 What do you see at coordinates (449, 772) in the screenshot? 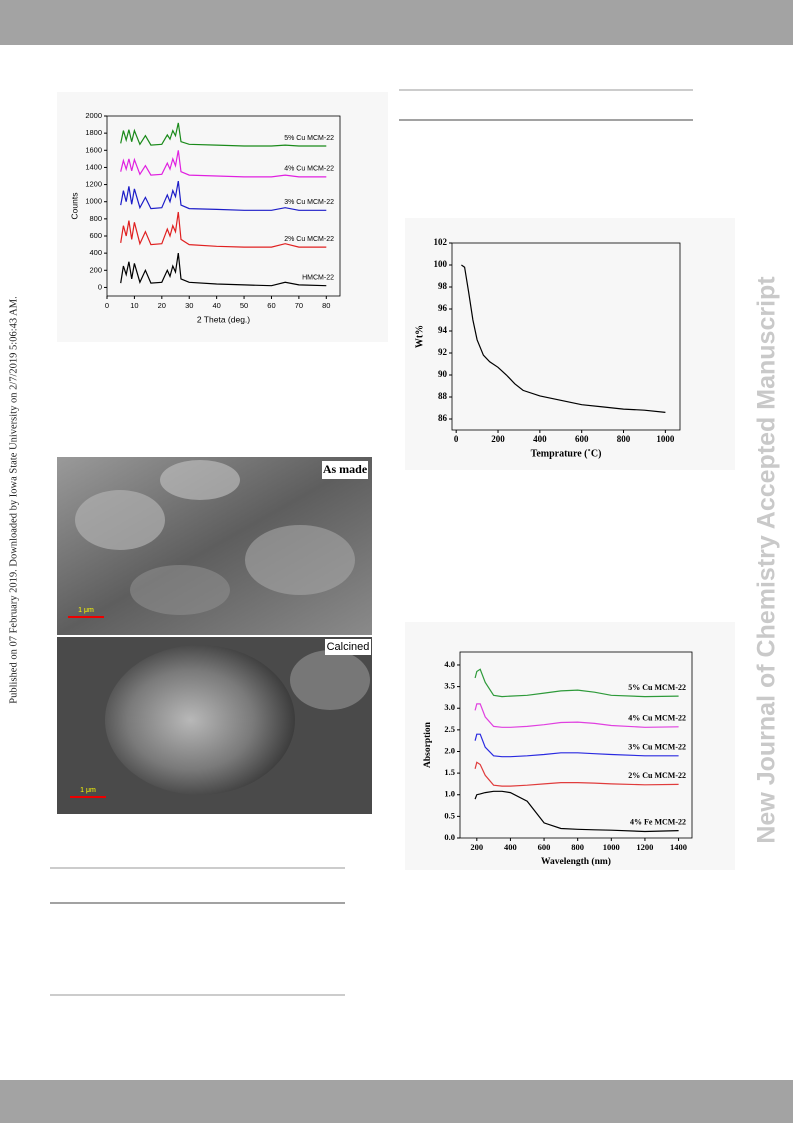
I see `y-tick-label: 1.5` at bounding box center [449, 772].